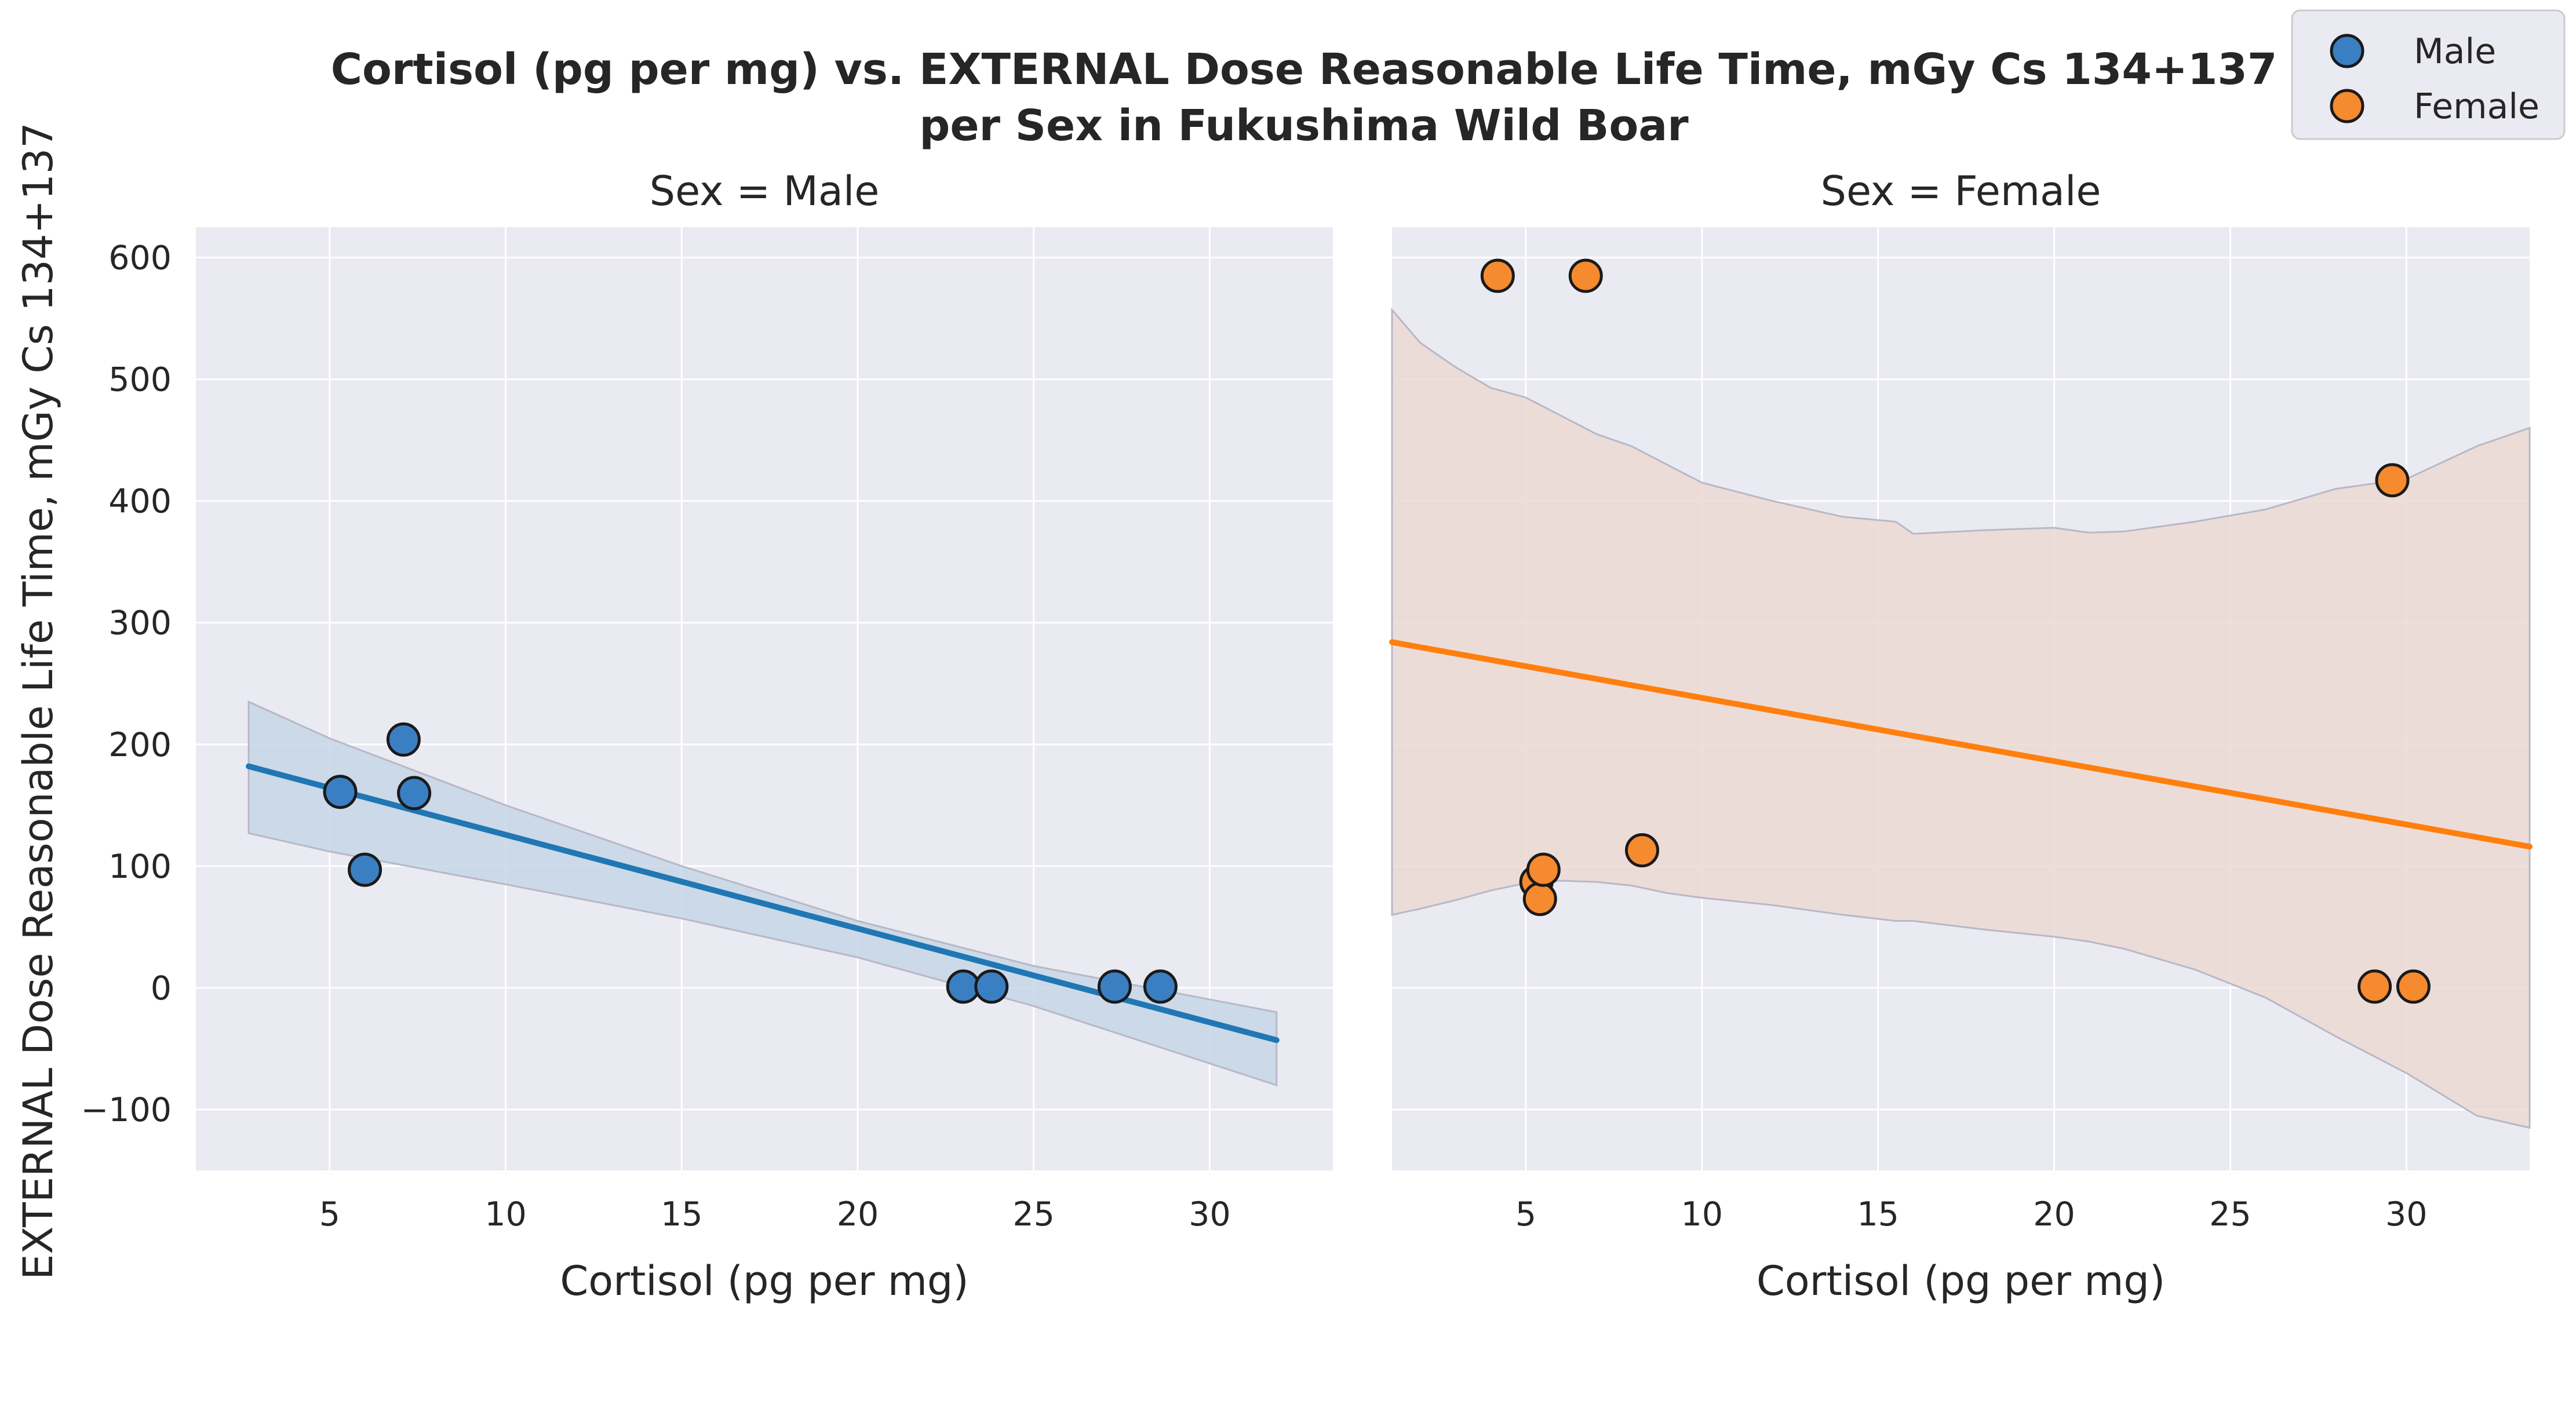  Describe the element at coordinates (2347, 51) in the screenshot. I see `legend-marker-male` at that location.